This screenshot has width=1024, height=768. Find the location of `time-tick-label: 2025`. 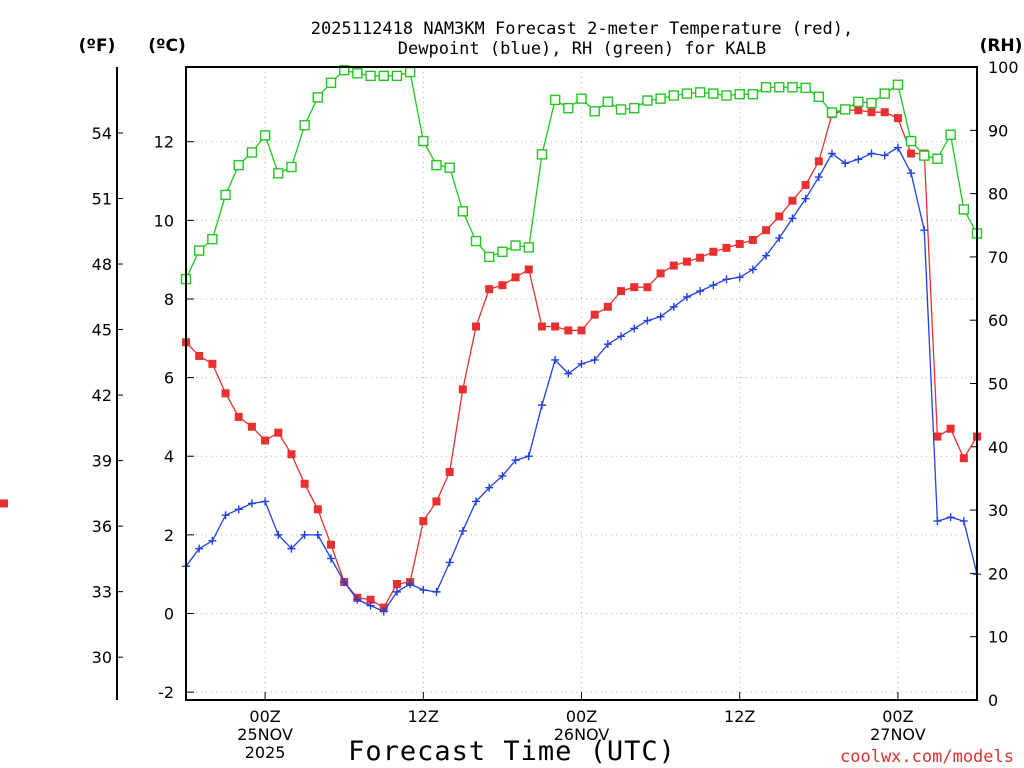

time-tick-label: 2025 is located at coordinates (265, 752).